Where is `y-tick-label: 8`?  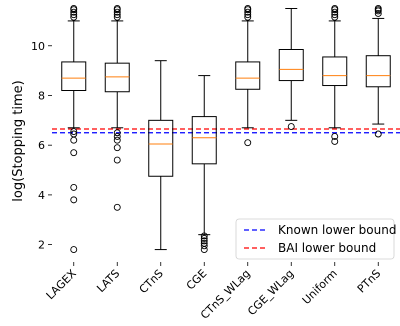 y-tick-label: 8 is located at coordinates (41, 95).